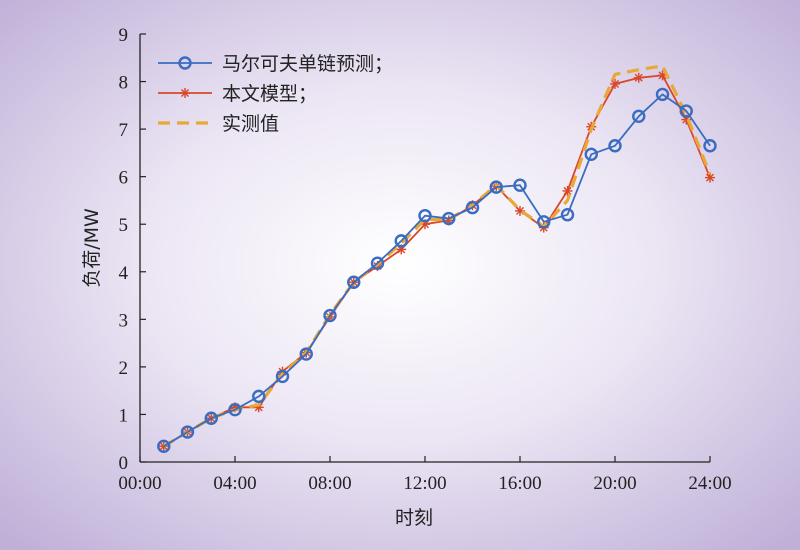 The height and width of the screenshot is (550, 800). What do you see at coordinates (124, 273) in the screenshot?
I see `y-tick-label: 4` at bounding box center [124, 273].